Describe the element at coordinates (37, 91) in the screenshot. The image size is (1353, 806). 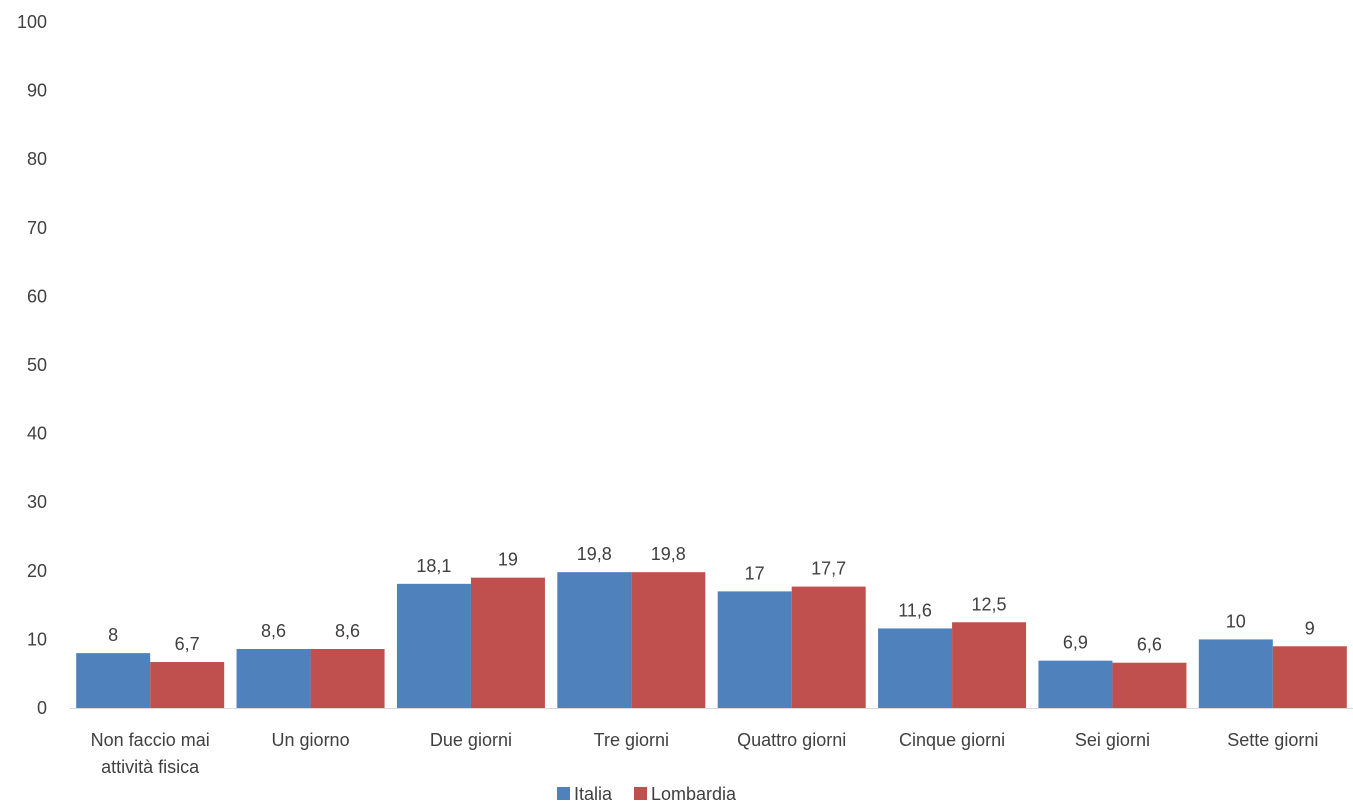
I see `y-tick-label: 90` at that location.